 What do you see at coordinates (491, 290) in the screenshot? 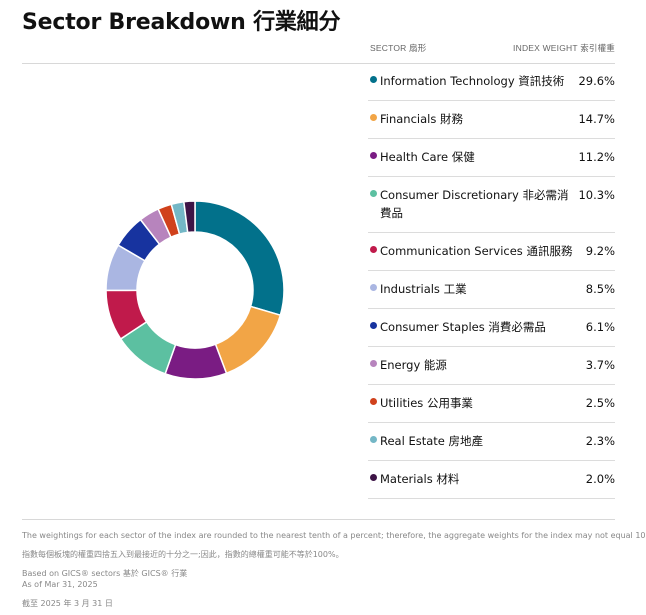
I see `legend-row: Industrials 工業 8.5%` at bounding box center [491, 290].